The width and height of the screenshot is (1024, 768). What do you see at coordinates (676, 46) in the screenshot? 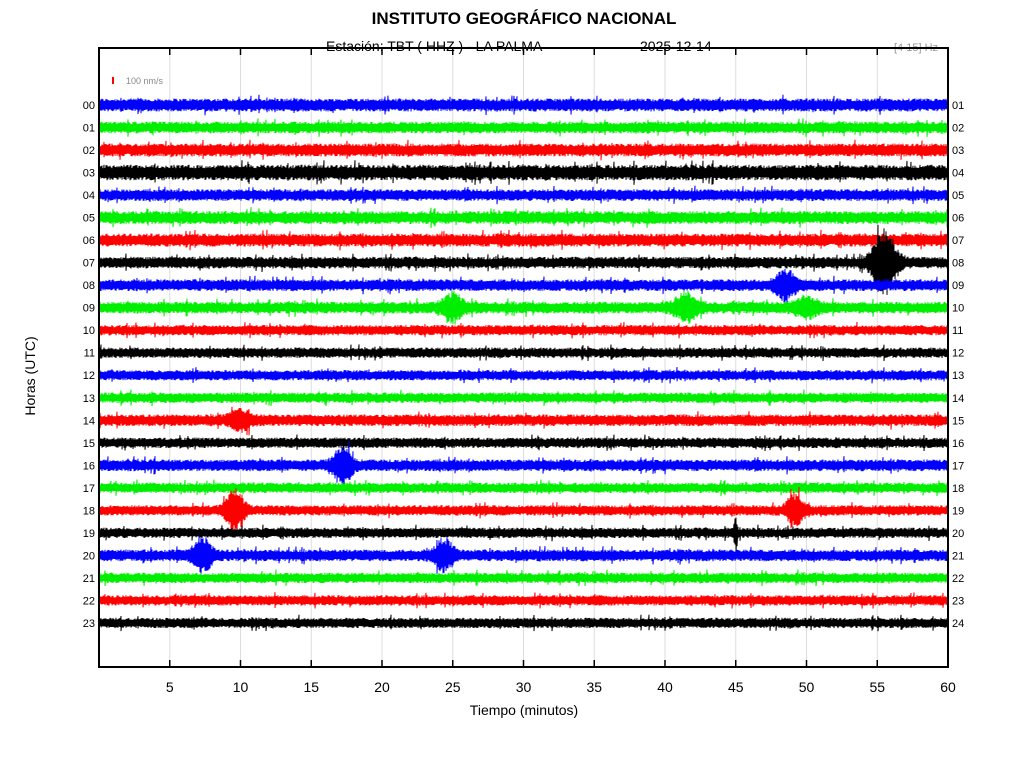
I see `date-label: 2025-12-14` at bounding box center [676, 46].